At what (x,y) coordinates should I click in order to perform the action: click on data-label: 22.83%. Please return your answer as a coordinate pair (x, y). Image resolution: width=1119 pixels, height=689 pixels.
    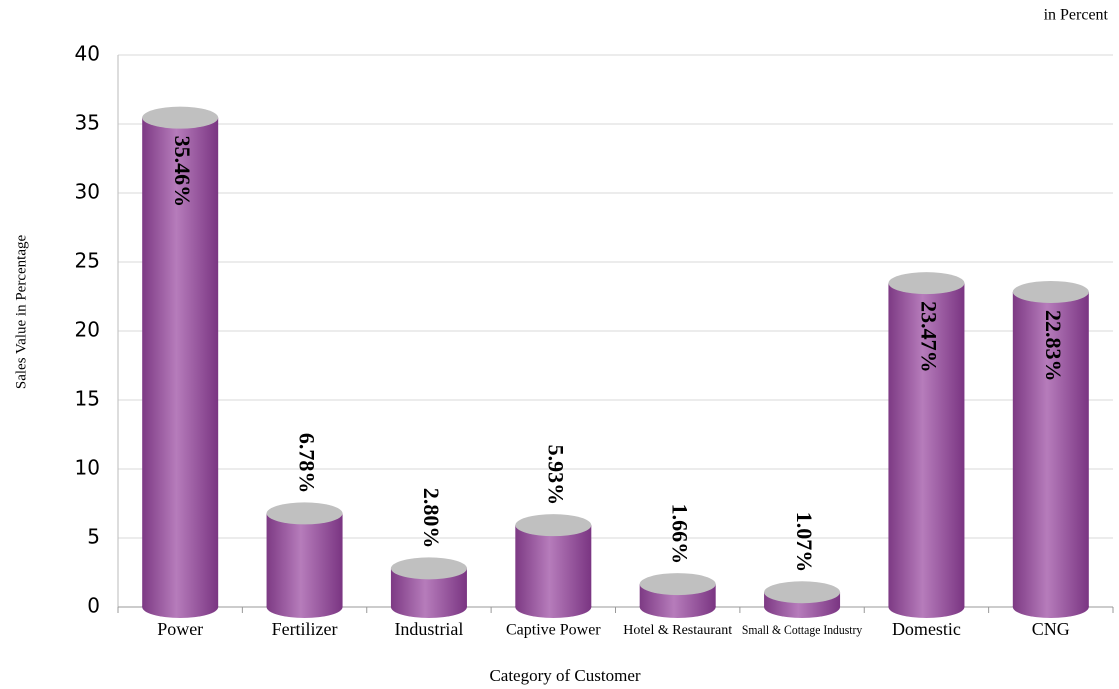
    Looking at the image, I should click on (1053, 346).